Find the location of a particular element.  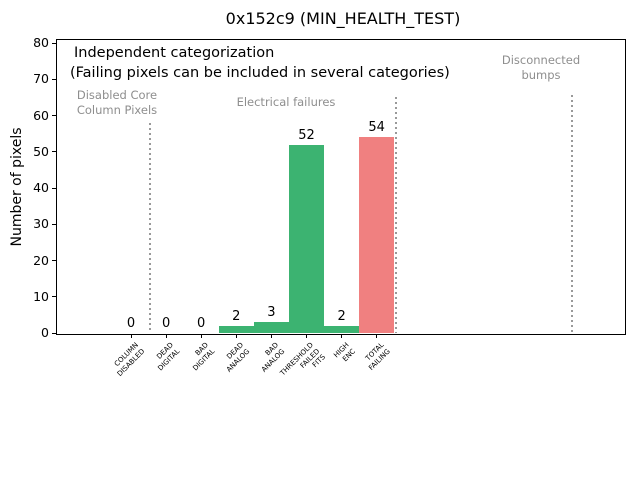

chart-title: 0x152c9 (MIN_HEALTH_TEST) is located at coordinates (343, 18).